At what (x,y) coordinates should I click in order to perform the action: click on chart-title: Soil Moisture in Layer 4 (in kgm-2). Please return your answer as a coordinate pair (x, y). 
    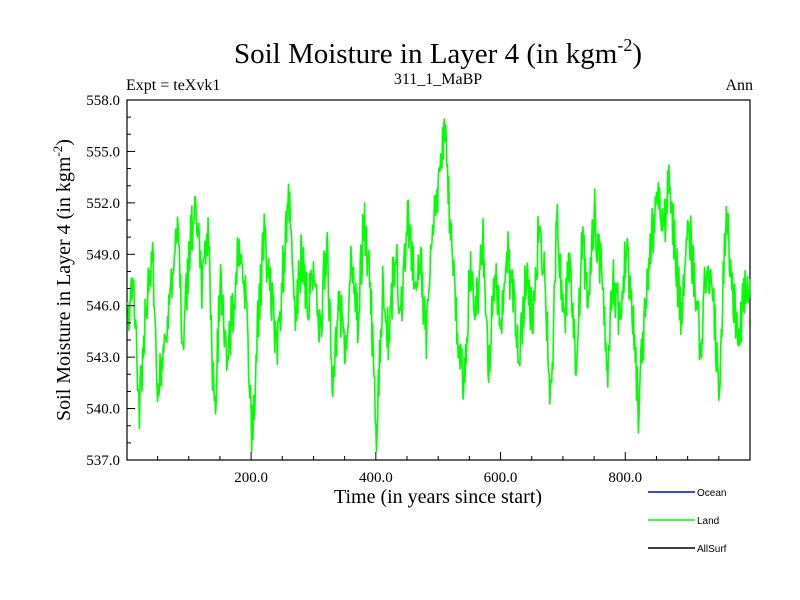
    Looking at the image, I should click on (438, 52).